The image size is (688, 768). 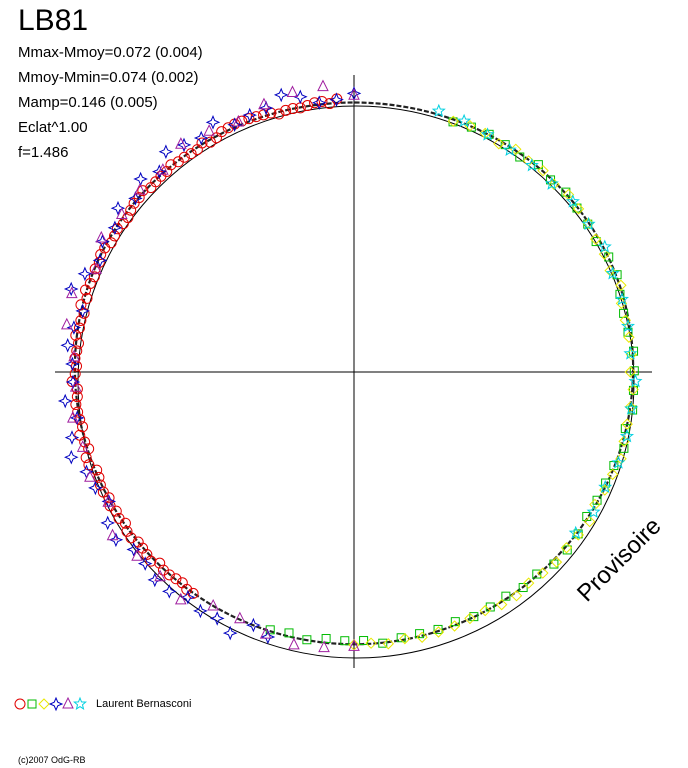 I want to click on stat-amplitude-min: Mmoy-Mmin=0.074 (0.002), so click(x=108, y=77).